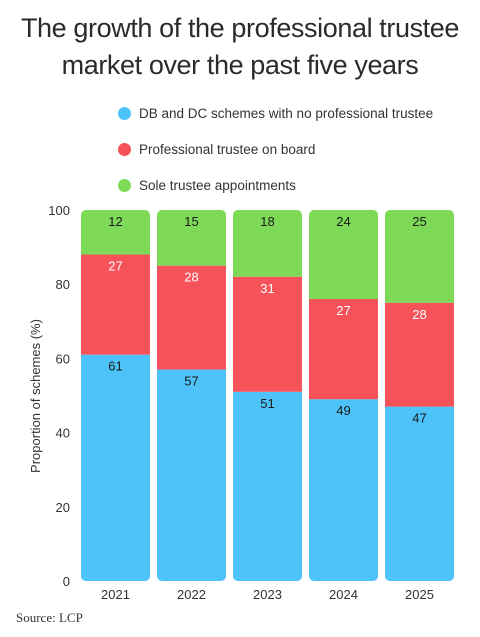 The width and height of the screenshot is (480, 637). I want to click on data-label-2023-series-1: 31, so click(267, 288).